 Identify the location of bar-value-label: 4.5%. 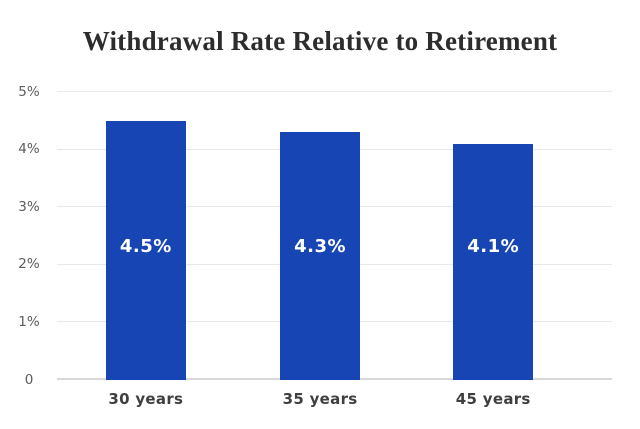
(145, 246).